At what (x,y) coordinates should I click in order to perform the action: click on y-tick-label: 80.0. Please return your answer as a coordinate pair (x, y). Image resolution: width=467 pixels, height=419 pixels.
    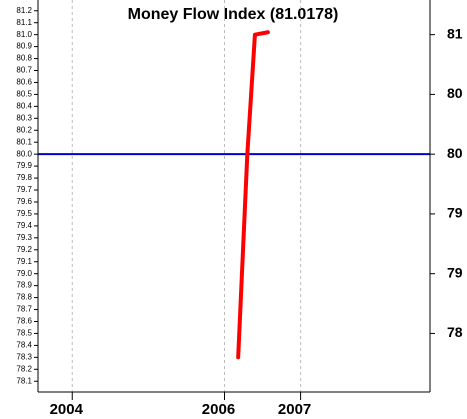
    Looking at the image, I should click on (24, 153).